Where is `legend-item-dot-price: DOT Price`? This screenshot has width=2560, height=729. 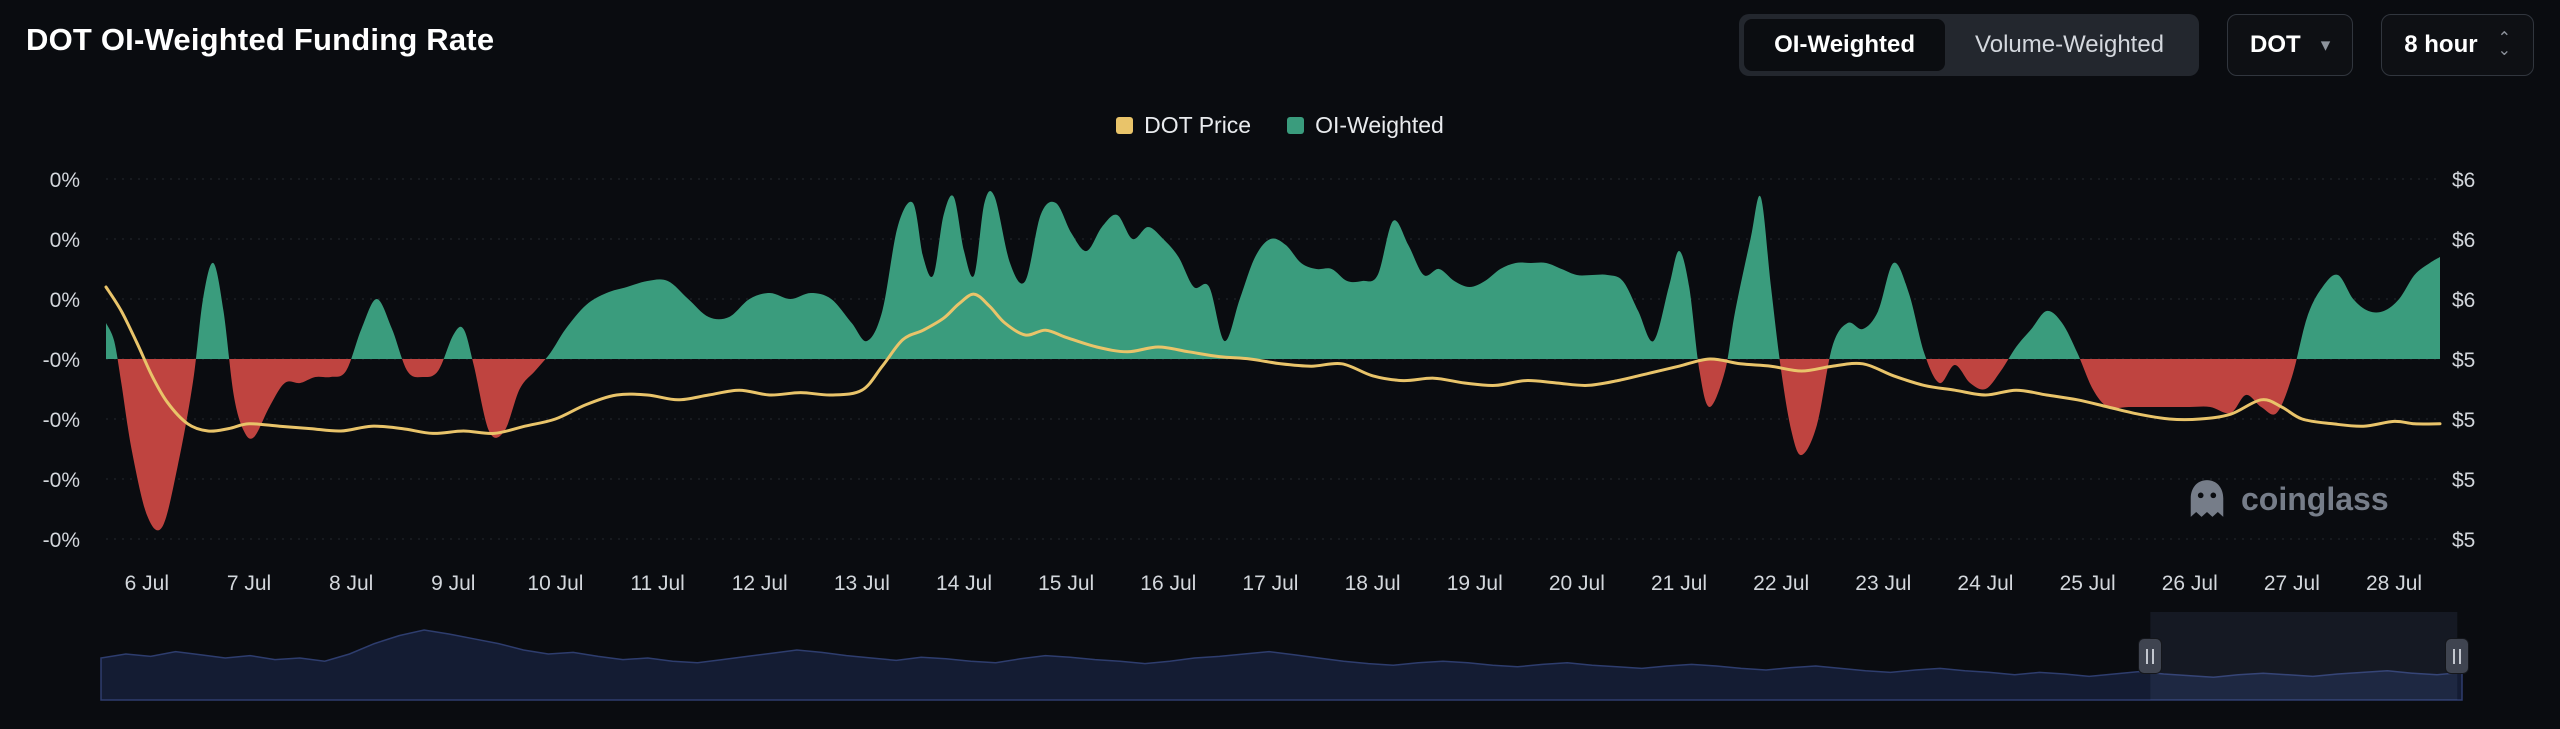 legend-item-dot-price: DOT Price is located at coordinates (1183, 125).